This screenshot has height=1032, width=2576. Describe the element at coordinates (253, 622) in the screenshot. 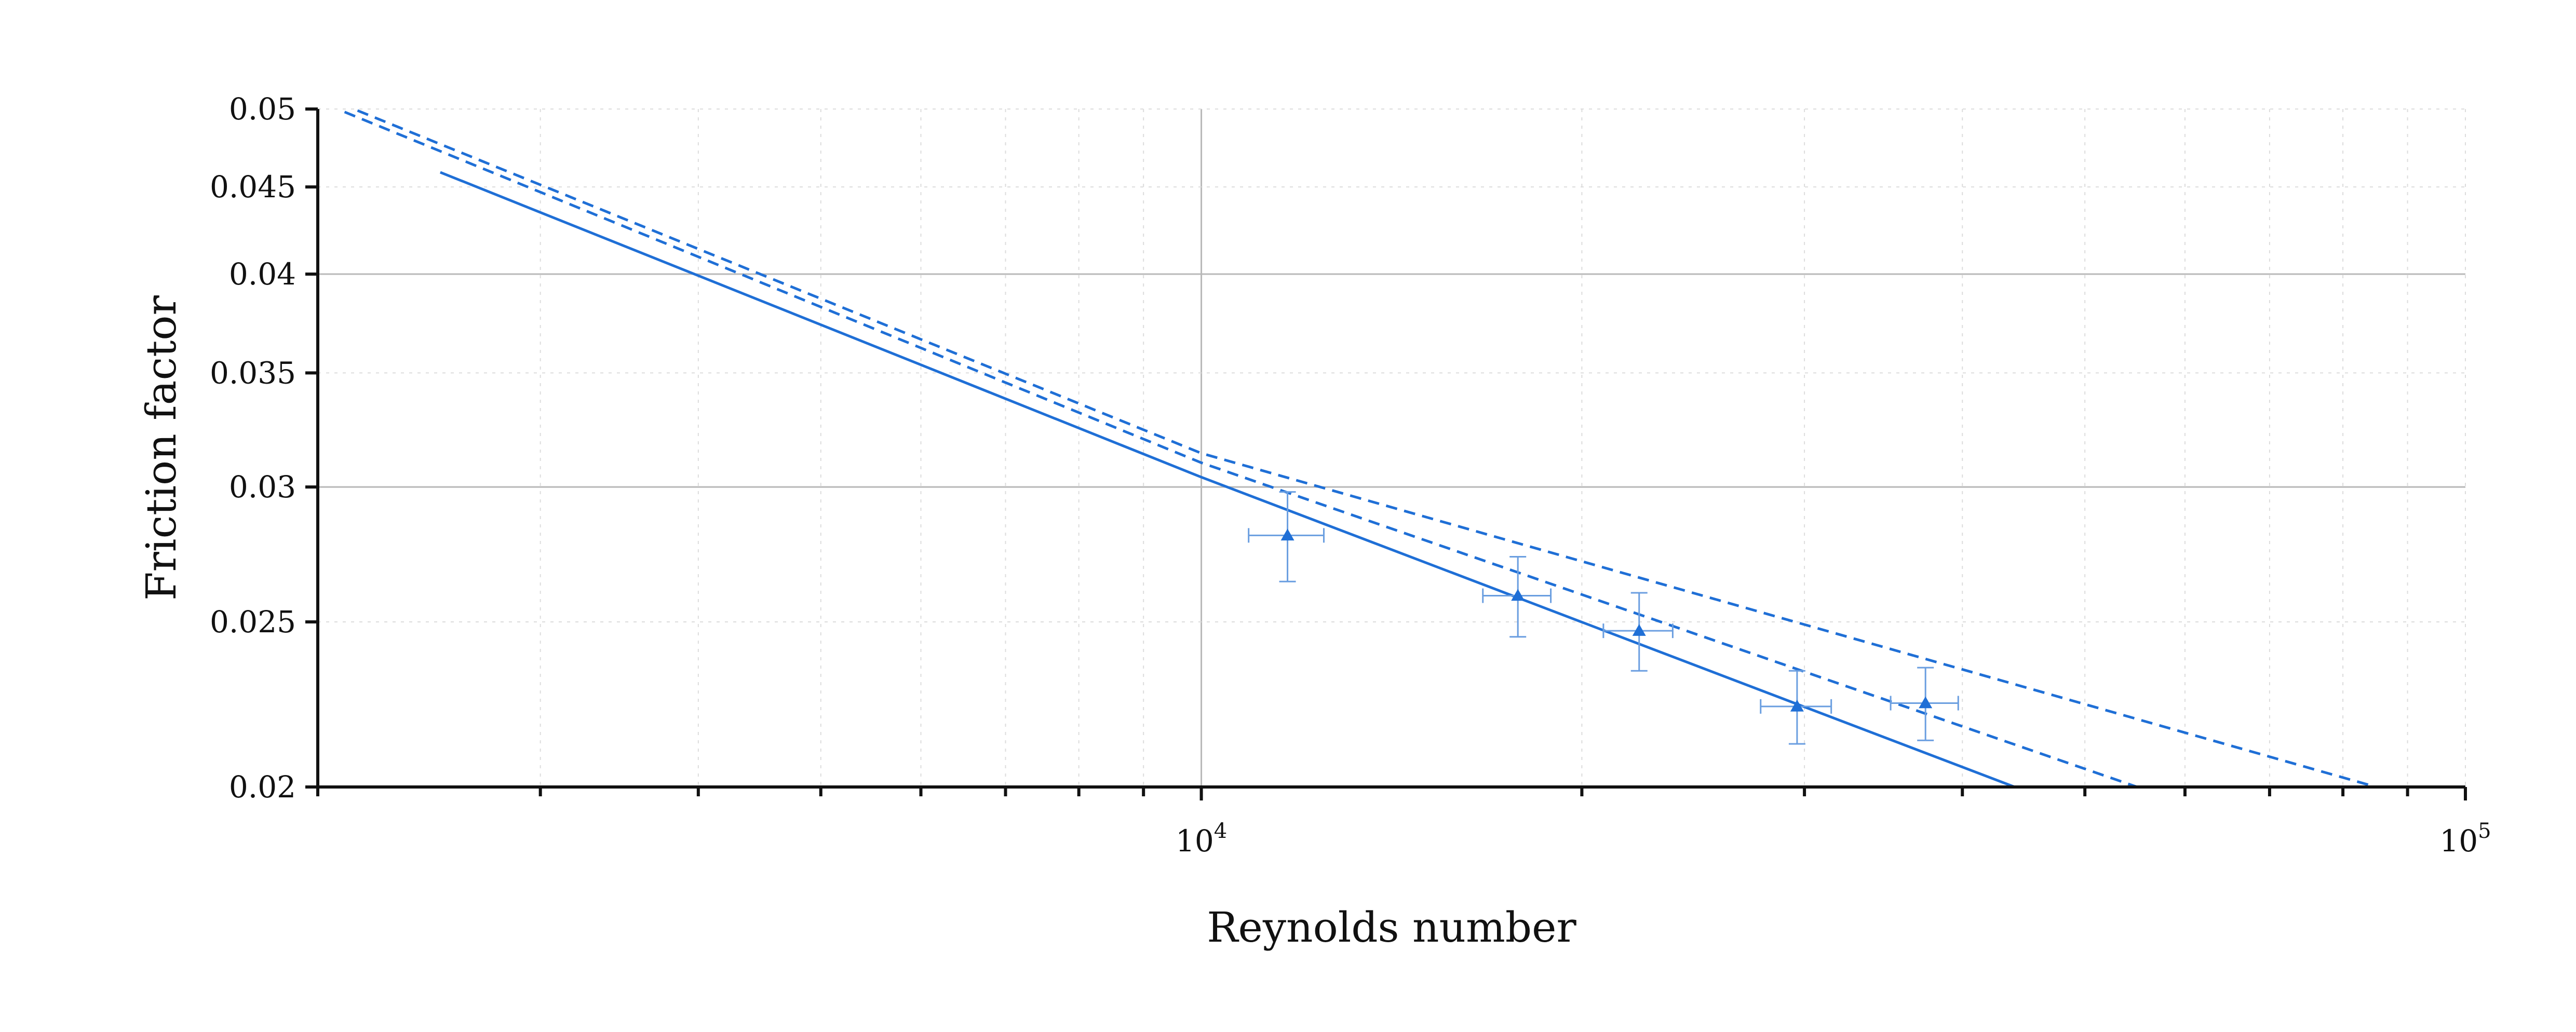

I see `y-tick-label: 0.025` at that location.